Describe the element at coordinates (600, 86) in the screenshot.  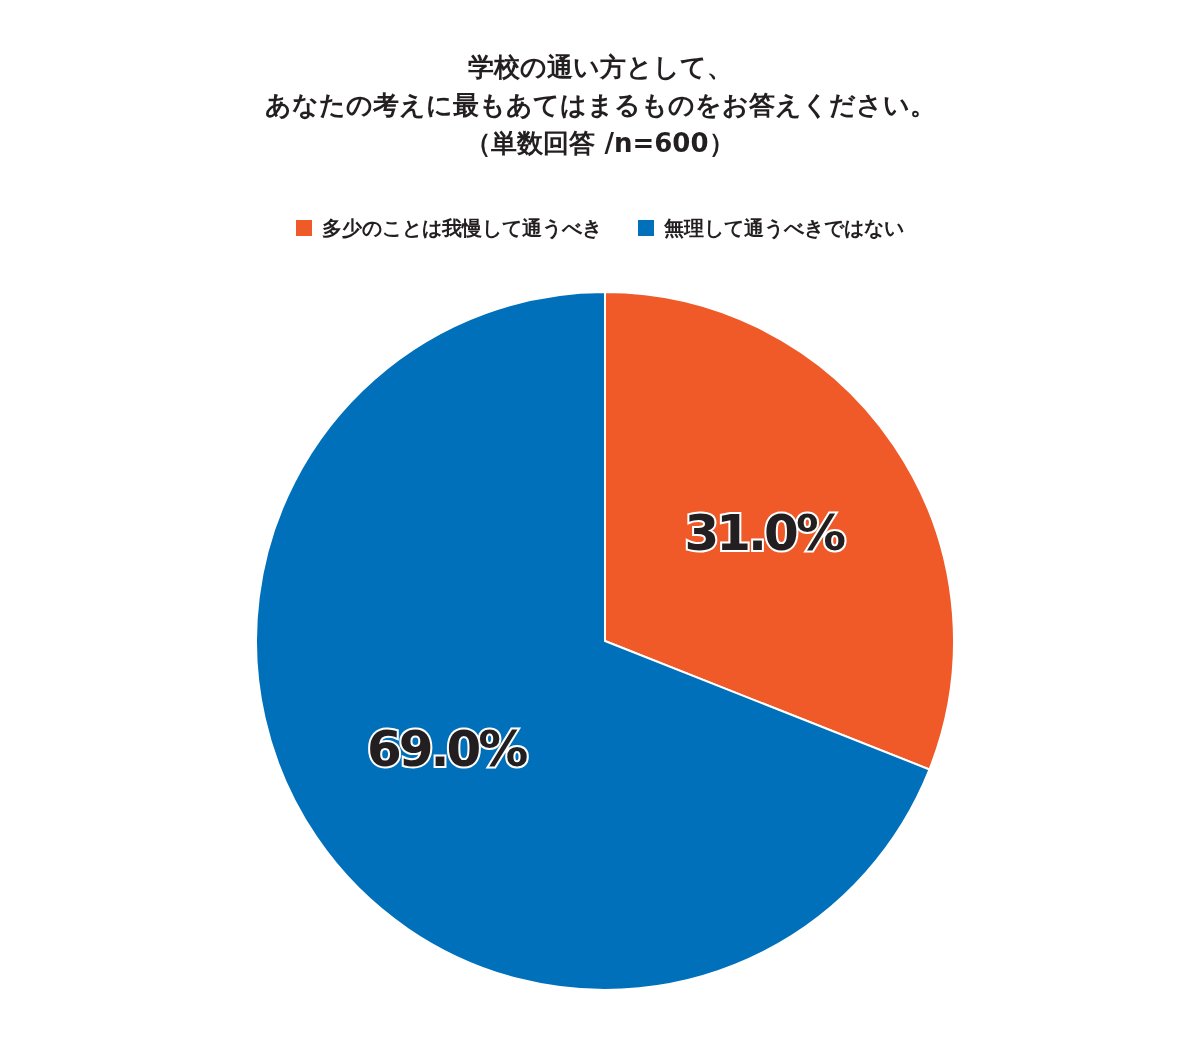
I see `chart-title: 学校の通い方として、あなたの考えに最もあてはまるものをお答えください。` at that location.